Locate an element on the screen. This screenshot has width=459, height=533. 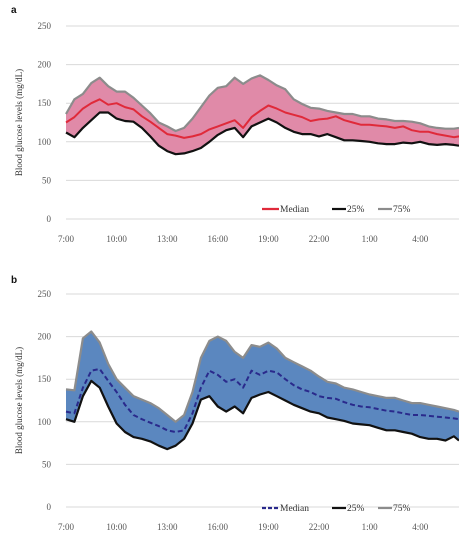
panel-label: a is located at coordinates (14, 10).